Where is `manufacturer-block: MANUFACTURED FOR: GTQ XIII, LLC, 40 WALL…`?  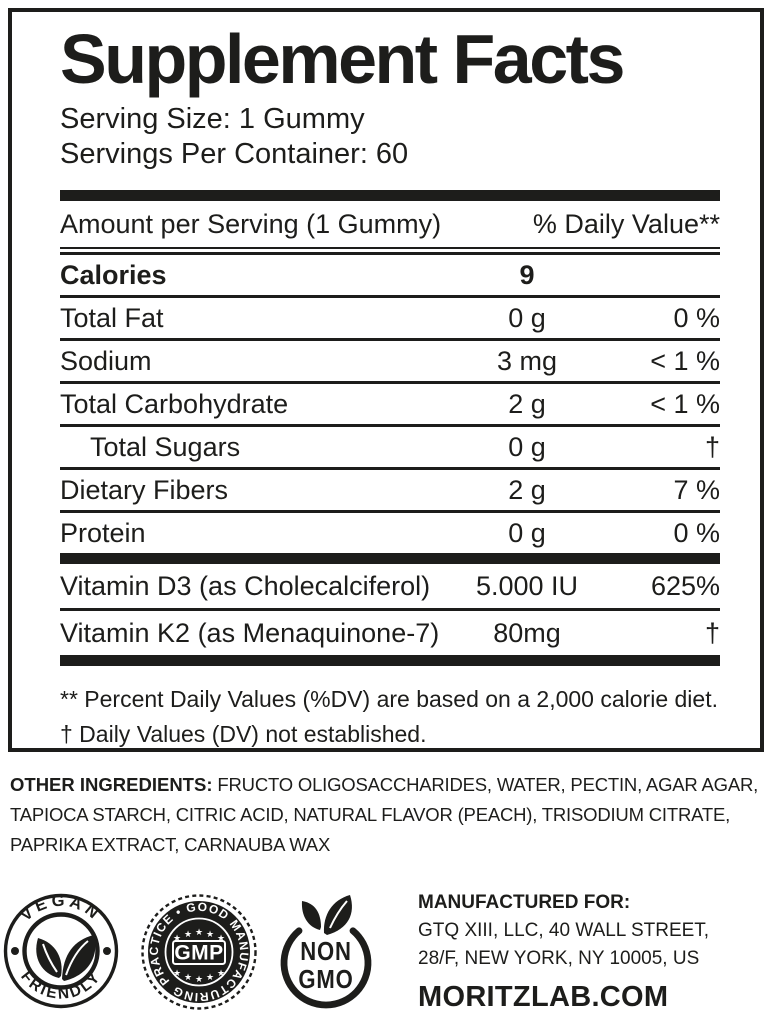
manufacturer-block: MANUFACTURED FOR: GTQ XIII, LLC, 40 WALL… is located at coordinates (593, 951).